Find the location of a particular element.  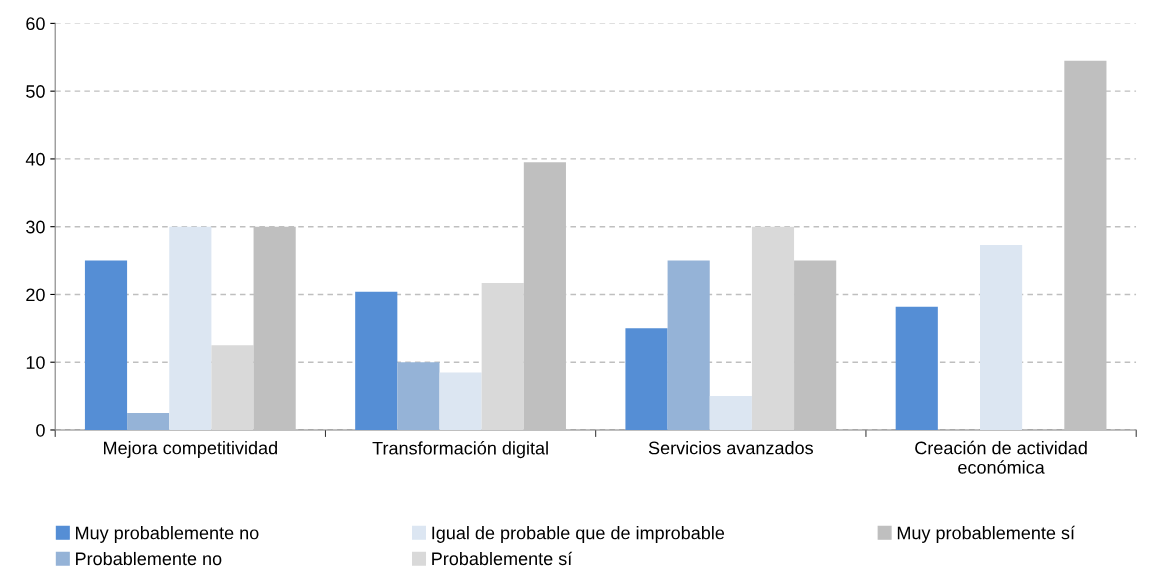

legend-label: Muy probablemente sí is located at coordinates (986, 534).